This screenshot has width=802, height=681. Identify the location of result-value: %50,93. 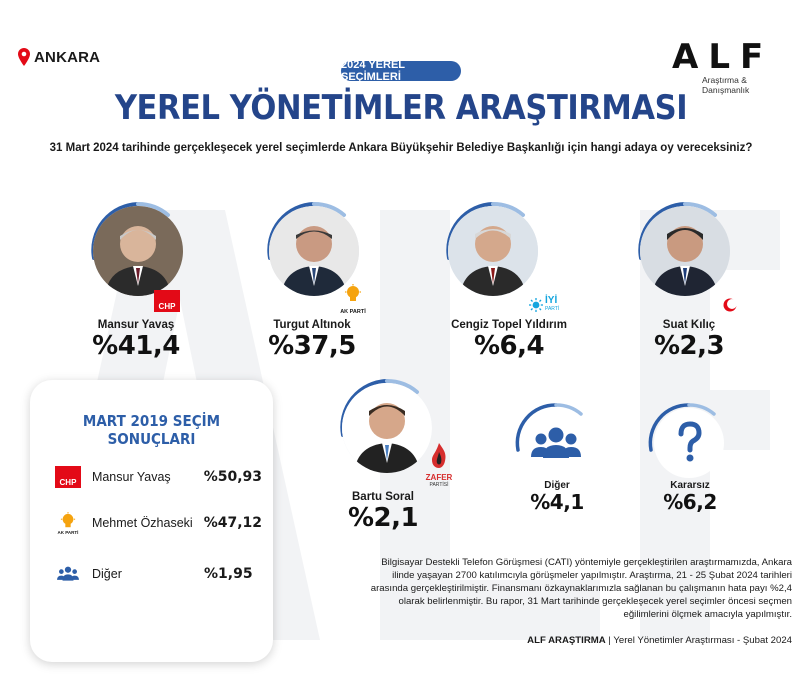
(232, 477).